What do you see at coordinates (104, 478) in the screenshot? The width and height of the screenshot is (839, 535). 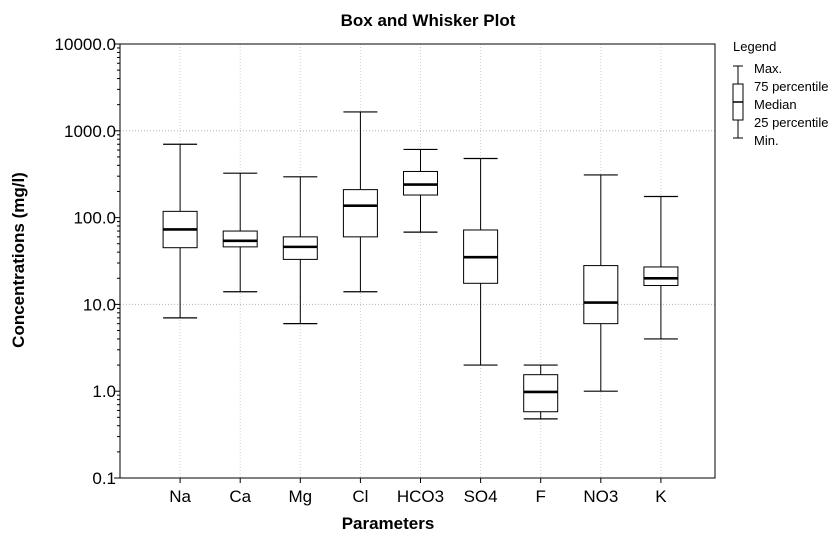 I see `y-tick-label: 0.1` at bounding box center [104, 478].